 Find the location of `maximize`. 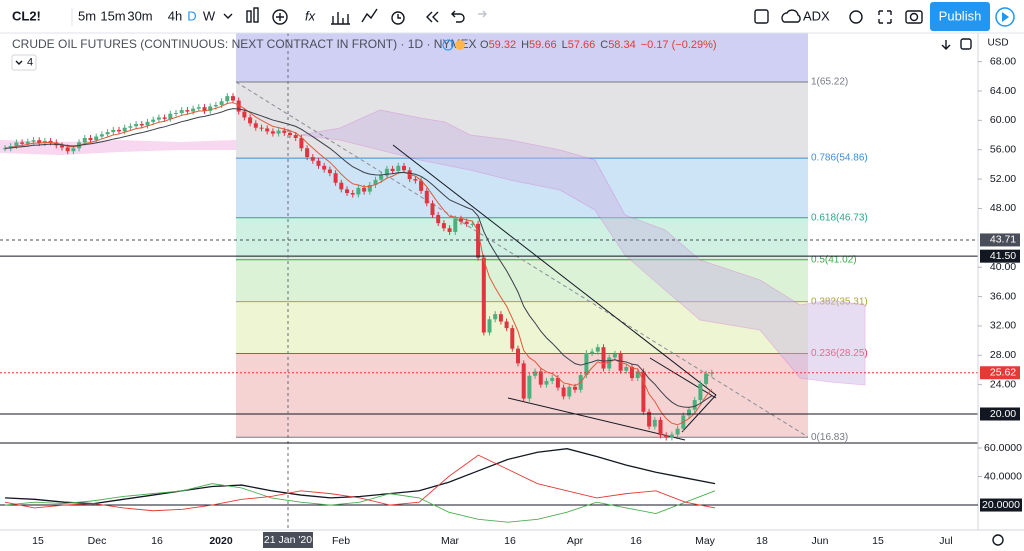

maximize is located at coordinates (966, 44).